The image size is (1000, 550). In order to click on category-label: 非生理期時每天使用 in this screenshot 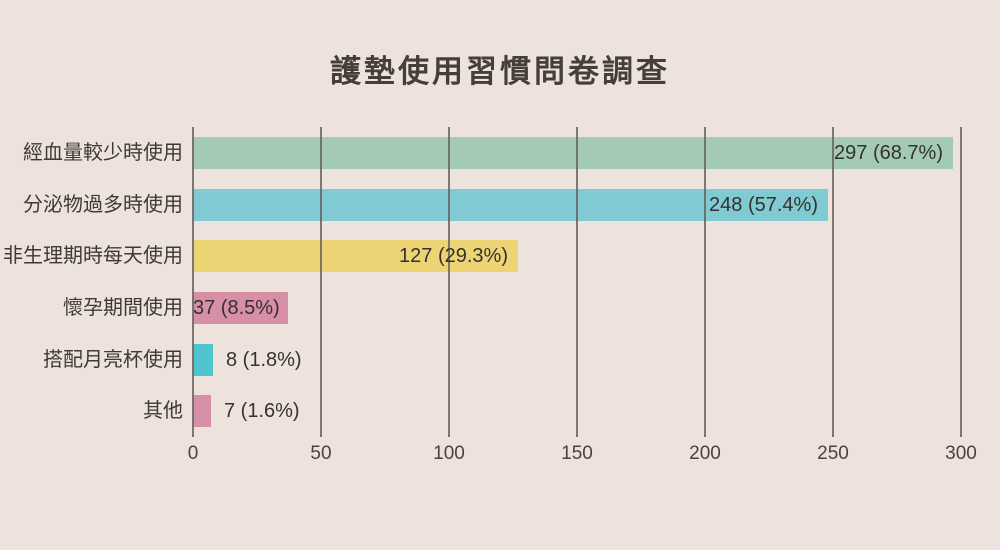, I will do `click(93, 256)`.